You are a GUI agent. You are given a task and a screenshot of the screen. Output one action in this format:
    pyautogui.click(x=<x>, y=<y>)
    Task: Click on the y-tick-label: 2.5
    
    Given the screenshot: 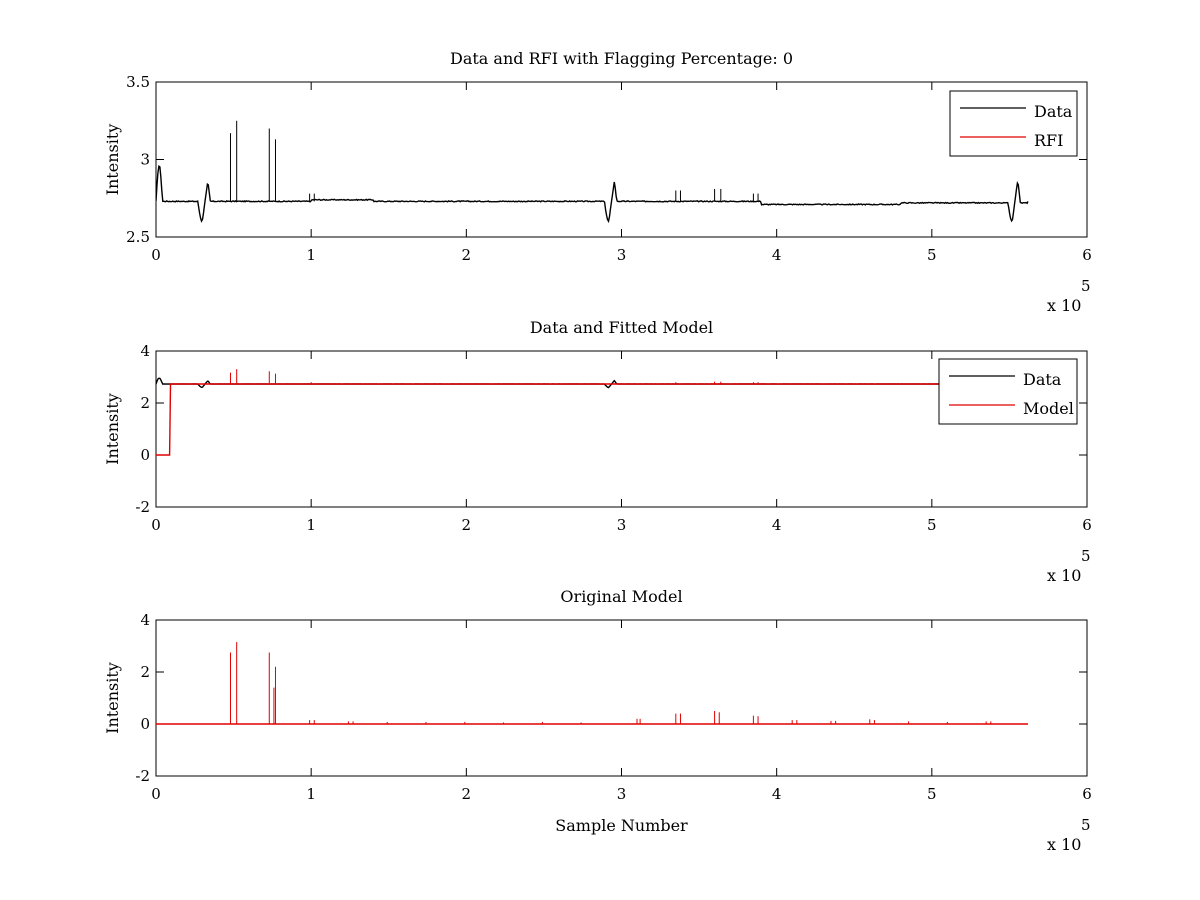 What is the action you would take?
    pyautogui.click(x=138, y=237)
    